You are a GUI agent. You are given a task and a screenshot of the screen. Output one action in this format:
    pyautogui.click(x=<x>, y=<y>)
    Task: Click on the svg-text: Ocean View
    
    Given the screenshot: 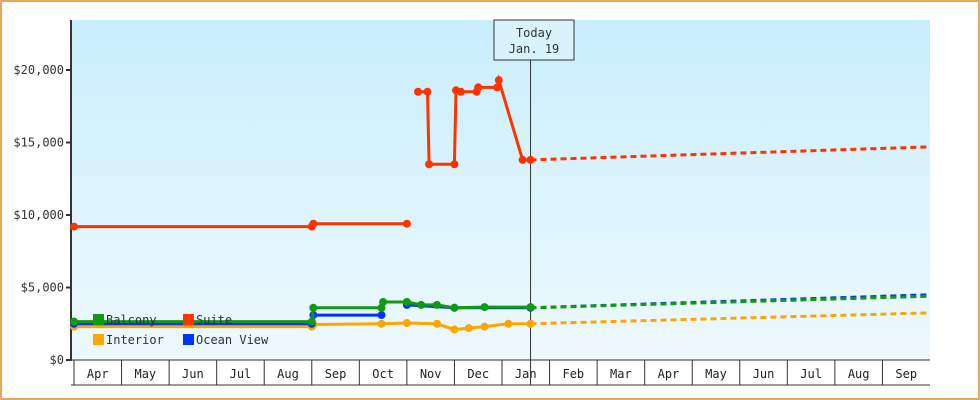 What is the action you would take?
    pyautogui.click(x=232, y=340)
    